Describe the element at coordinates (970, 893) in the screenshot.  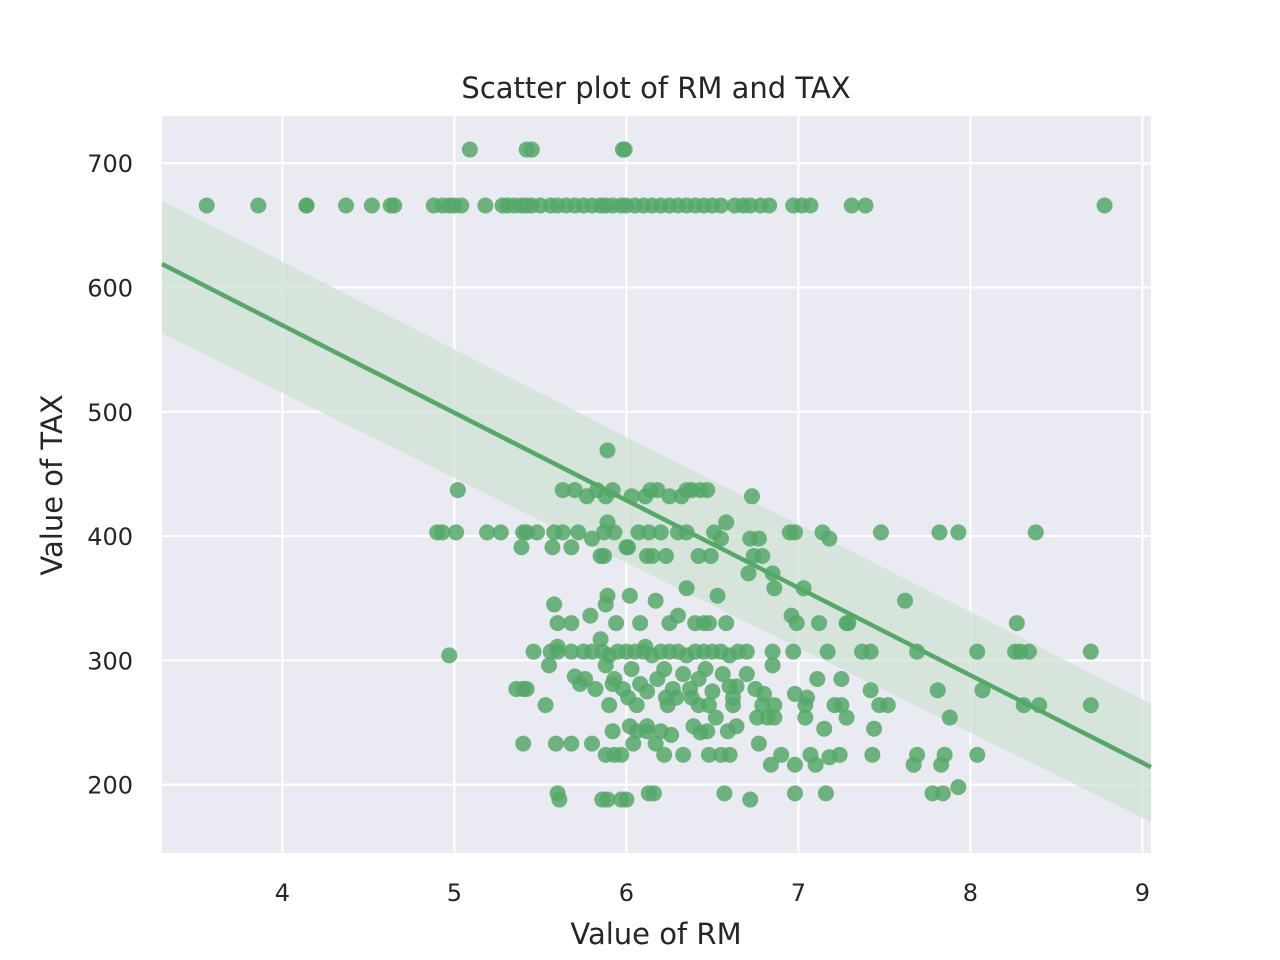
I see `x-tick-label: 8` at that location.